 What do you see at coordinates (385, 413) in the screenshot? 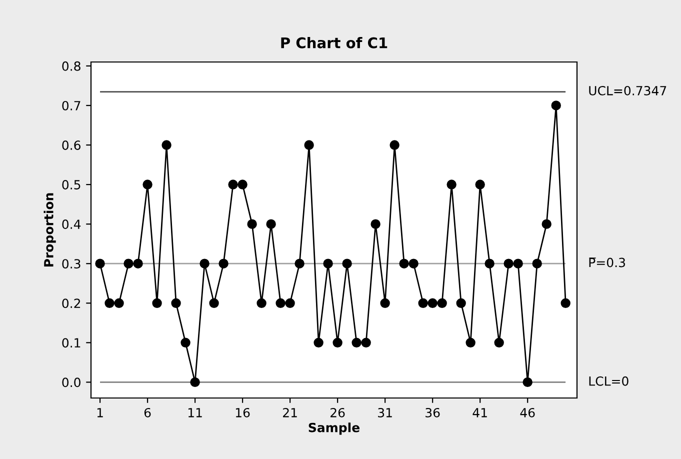
I see `x-tick-label: 31` at bounding box center [385, 413].